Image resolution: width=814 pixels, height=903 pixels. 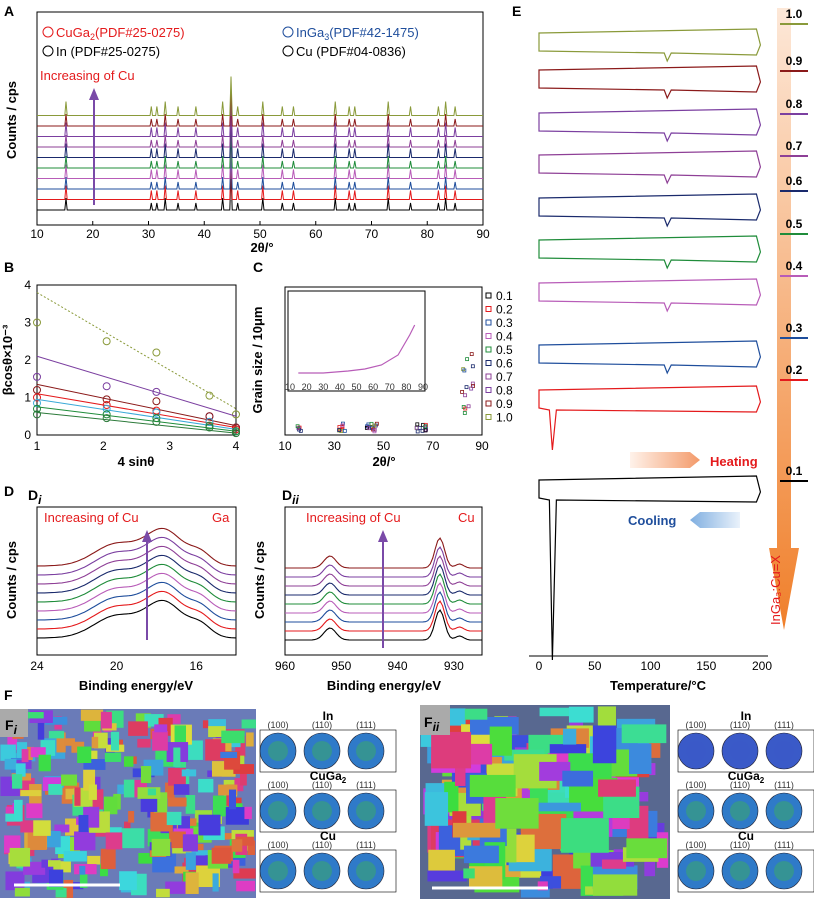 What do you see at coordinates (504, 310) in the screenshot?
I see `grain-legend-label: 0.2` at bounding box center [504, 310].